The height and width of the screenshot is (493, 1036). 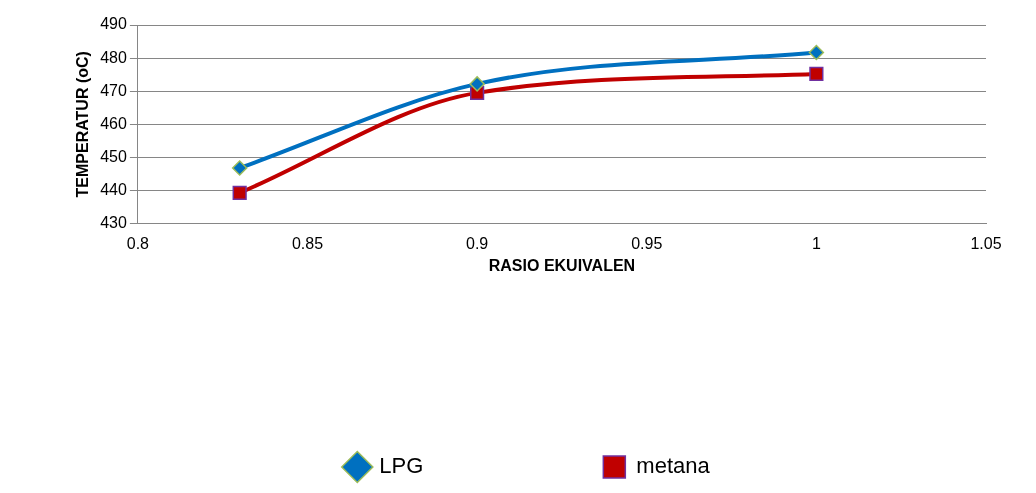 I want to click on y-tick-label: 480, so click(x=113, y=57).